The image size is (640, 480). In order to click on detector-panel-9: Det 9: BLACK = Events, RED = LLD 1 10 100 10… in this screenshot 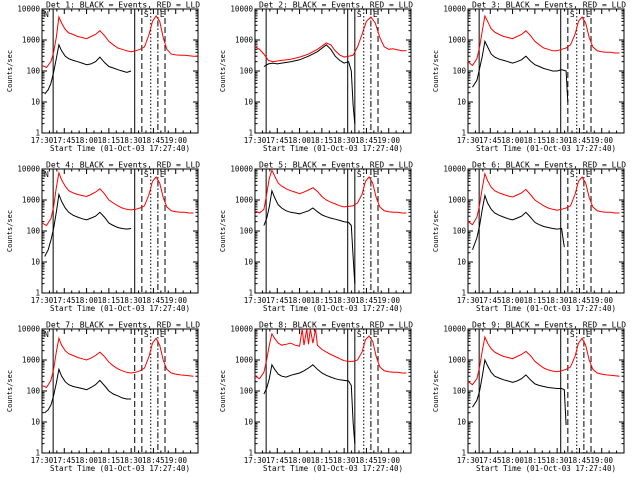, I will do `click(529, 397)`.